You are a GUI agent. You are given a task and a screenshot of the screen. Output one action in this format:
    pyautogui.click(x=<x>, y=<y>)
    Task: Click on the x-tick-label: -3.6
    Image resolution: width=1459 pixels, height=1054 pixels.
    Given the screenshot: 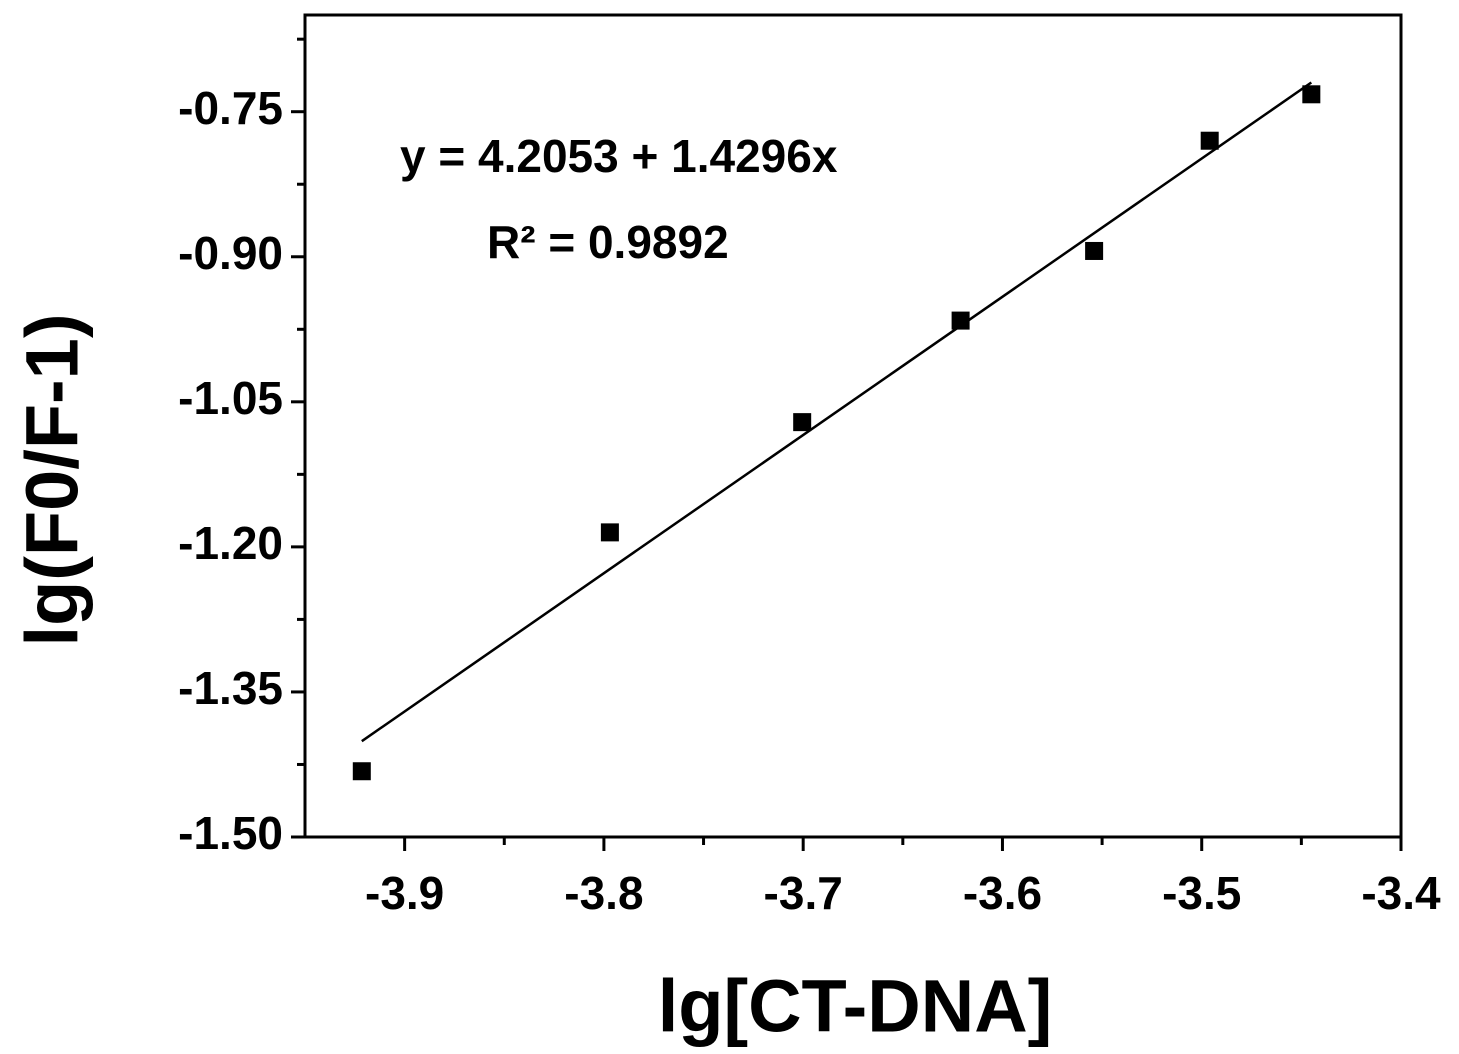 What is the action you would take?
    pyautogui.click(x=1002, y=893)
    